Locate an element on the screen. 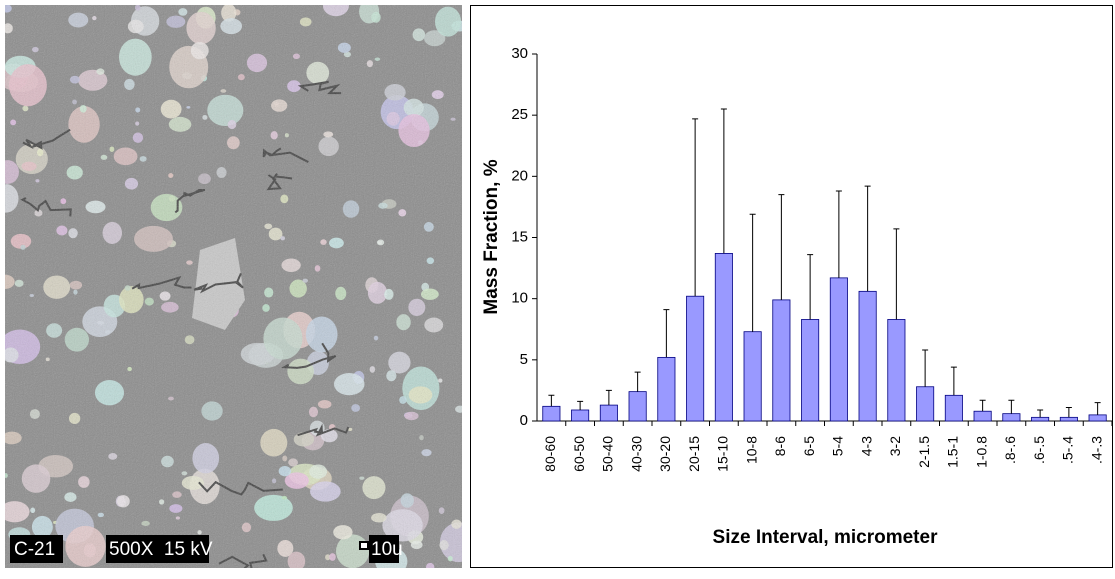 This screenshot has width=1115, height=579. x-tick-label: 1.5-1 is located at coordinates (953, 452).